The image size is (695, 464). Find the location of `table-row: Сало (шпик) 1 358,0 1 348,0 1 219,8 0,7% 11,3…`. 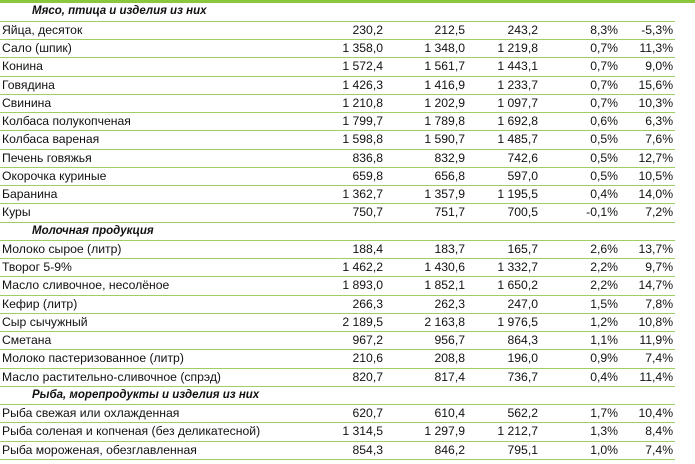

table-row: Сало (шпик) 1 358,0 1 348,0 1 219,8 0,7% 11,3… is located at coordinates (338, 49).